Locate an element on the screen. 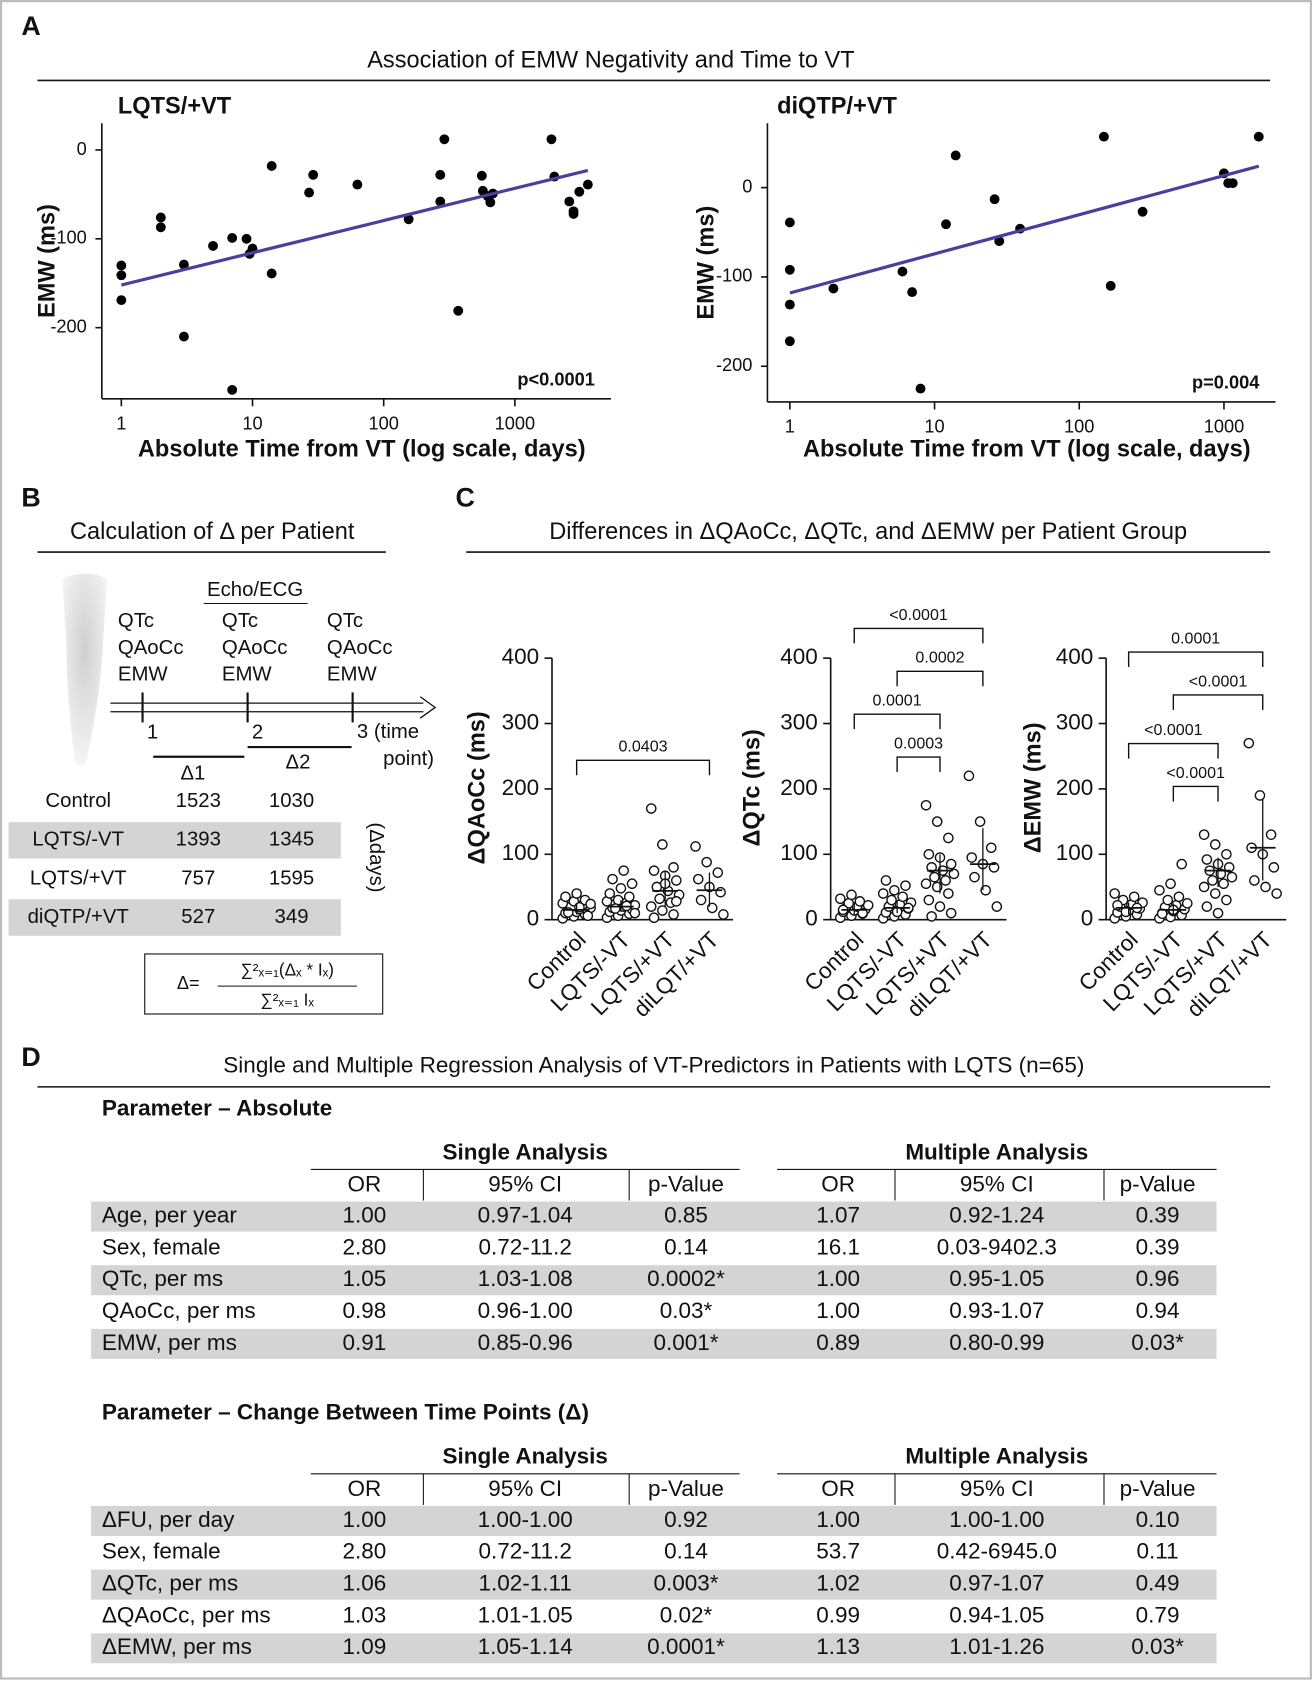 This screenshot has width=1313, height=1690. table-cell: 0.80-0.99 is located at coordinates (996, 1342).